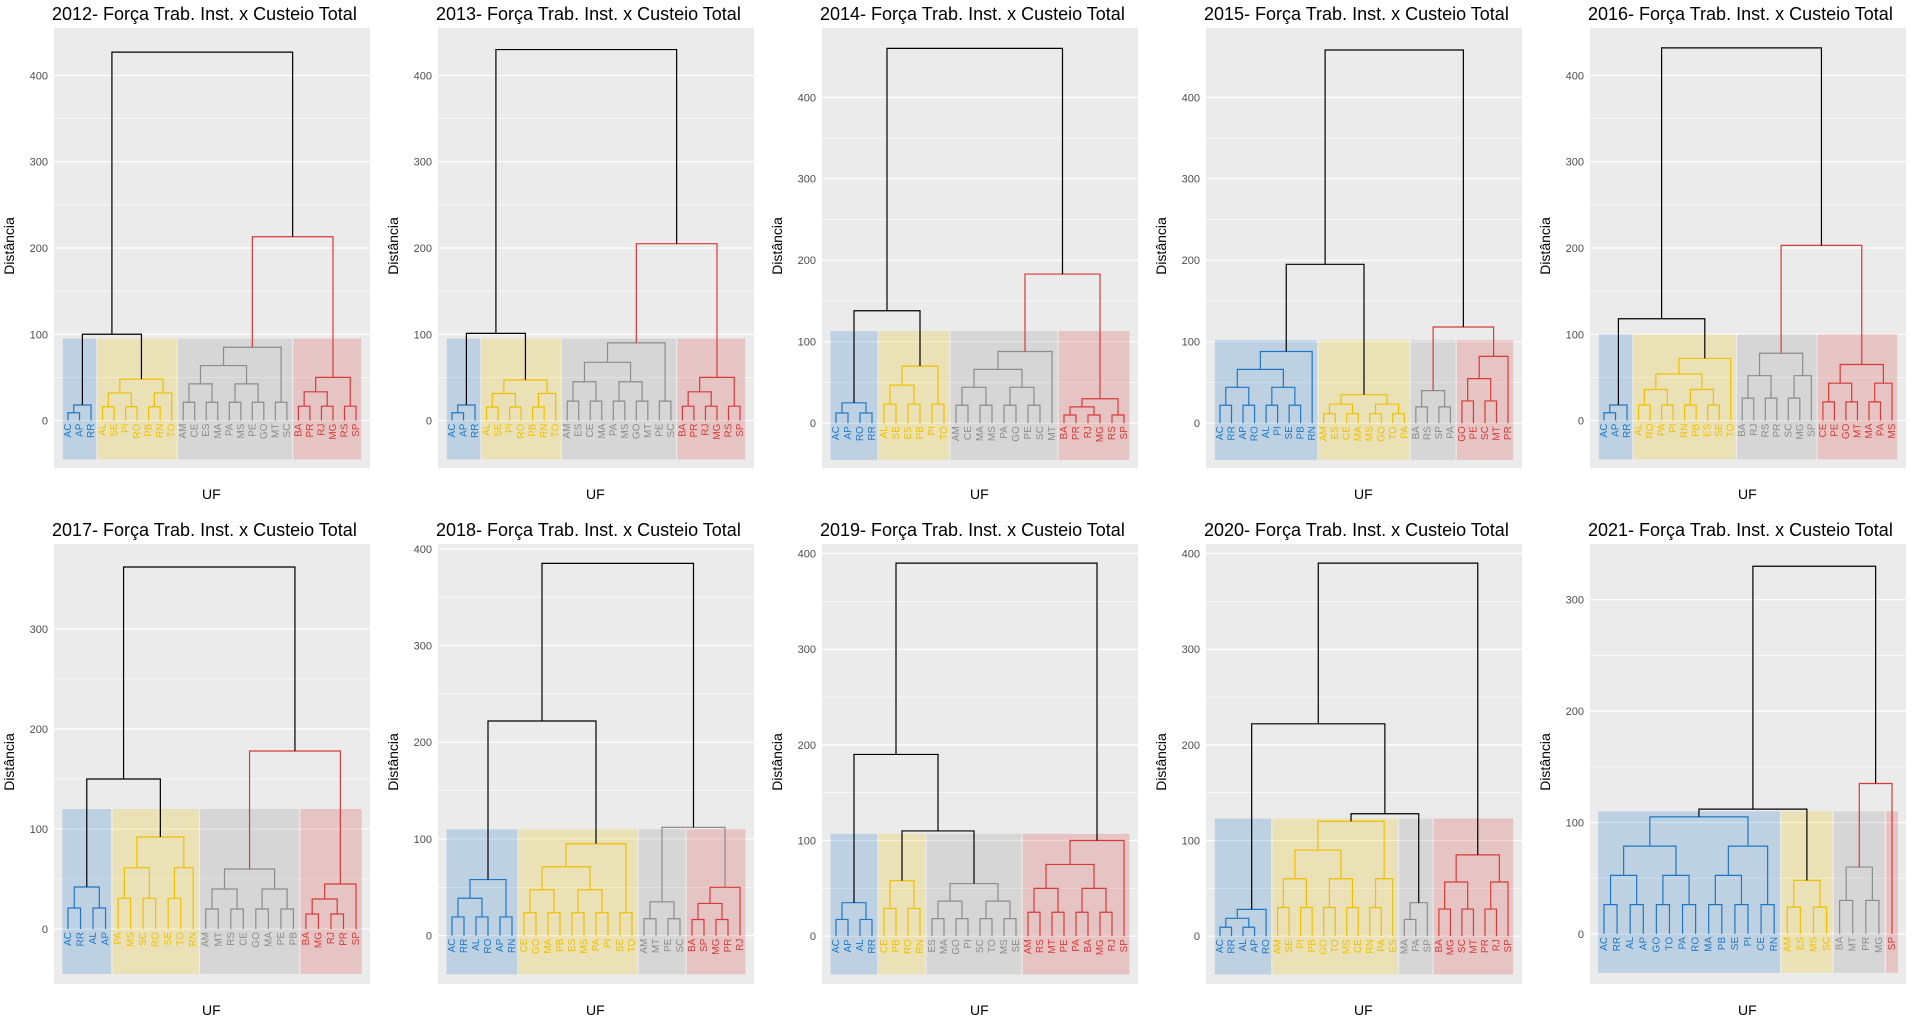  Describe the element at coordinates (740, 945) in the screenshot. I see `leaf-label: RJ` at that location.